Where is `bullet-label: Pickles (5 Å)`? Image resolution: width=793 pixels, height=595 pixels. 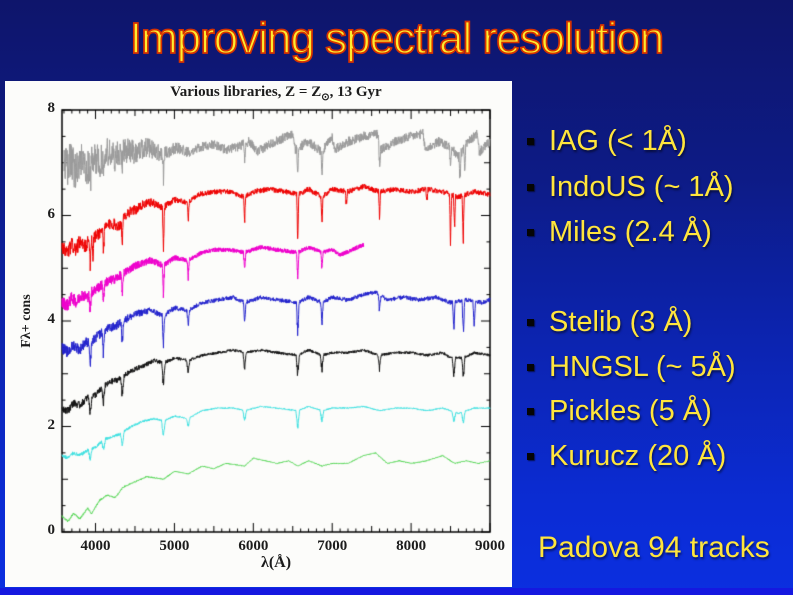 bullet-label: Pickles (5 Å) is located at coordinates (630, 410).